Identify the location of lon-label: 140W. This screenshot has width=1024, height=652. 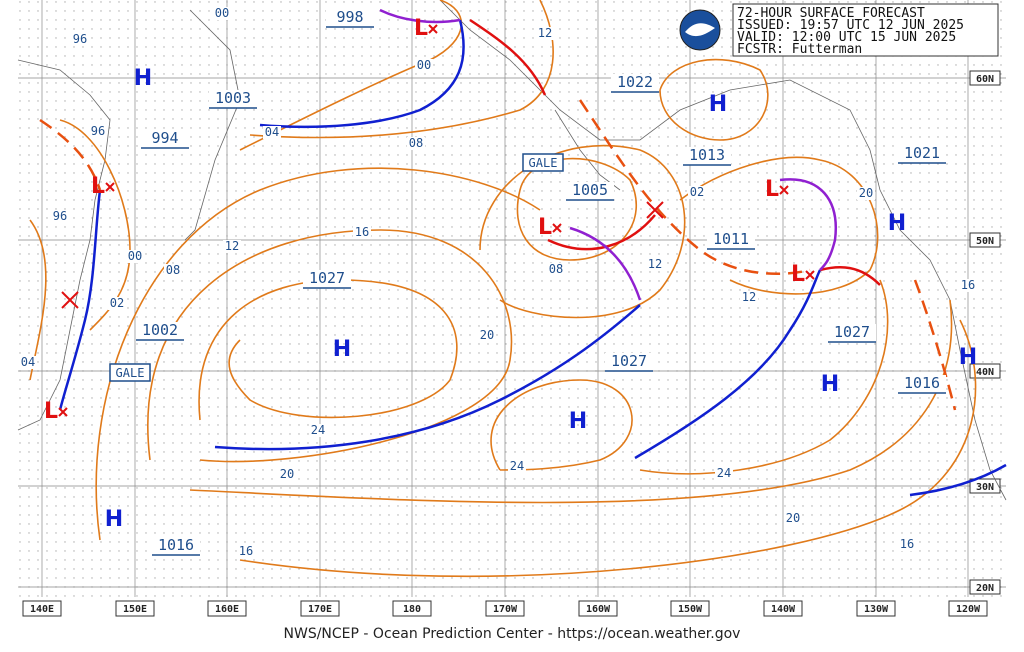
(783, 609).